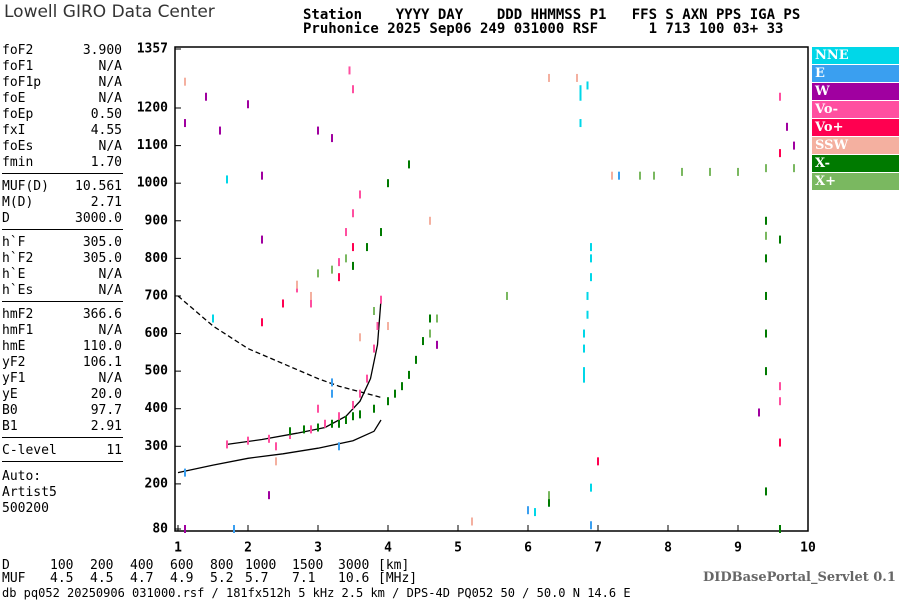 This screenshot has width=900, height=600. What do you see at coordinates (106, 202) in the screenshot?
I see `param-value: 2.71` at bounding box center [106, 202].